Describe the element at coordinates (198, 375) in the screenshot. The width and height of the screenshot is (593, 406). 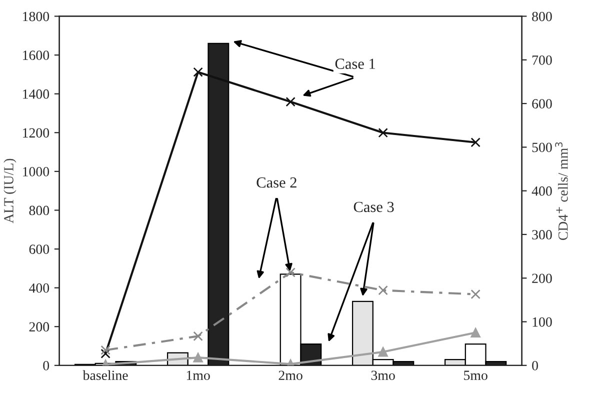
I see `x-tick-label: 1mo` at that location.